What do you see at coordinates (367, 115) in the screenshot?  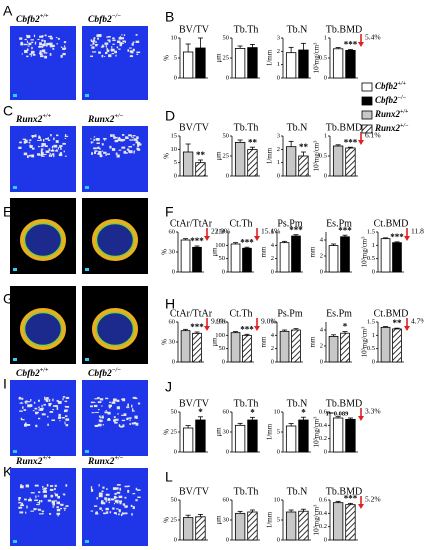 I see `legend-swatch` at bounding box center [367, 115].